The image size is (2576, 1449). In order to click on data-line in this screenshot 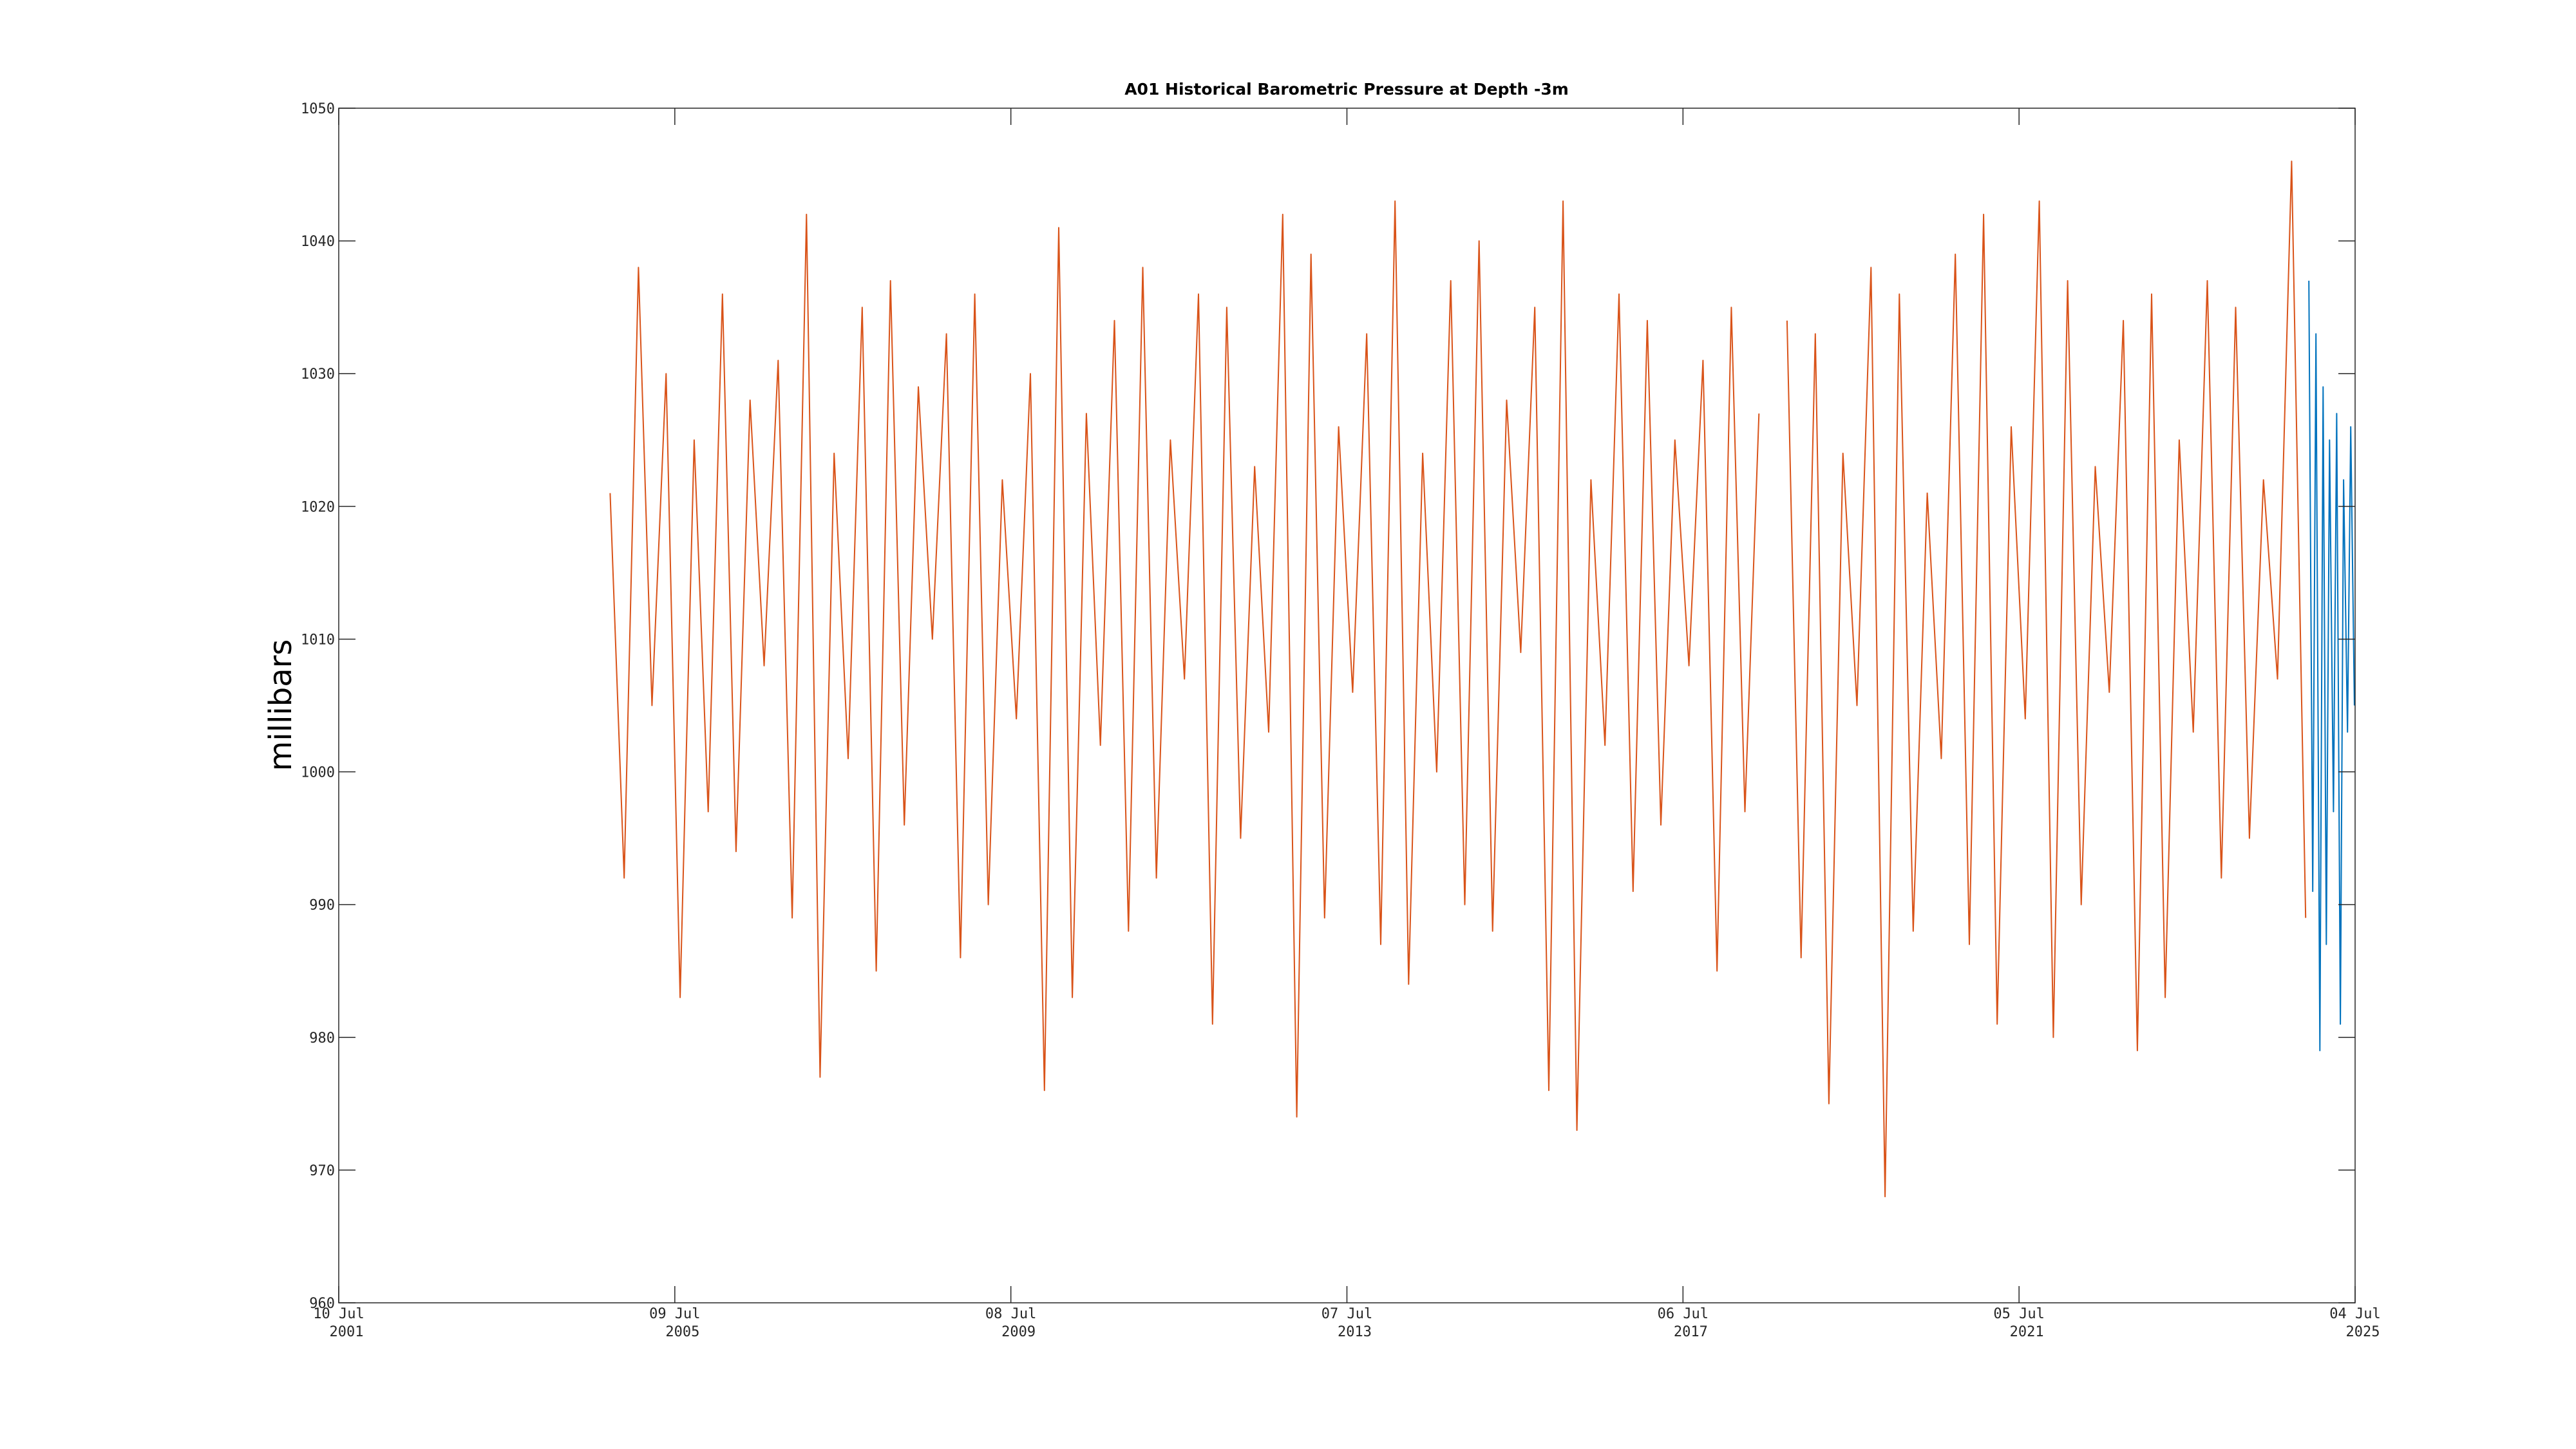, I will do `click(2331, 666)`.